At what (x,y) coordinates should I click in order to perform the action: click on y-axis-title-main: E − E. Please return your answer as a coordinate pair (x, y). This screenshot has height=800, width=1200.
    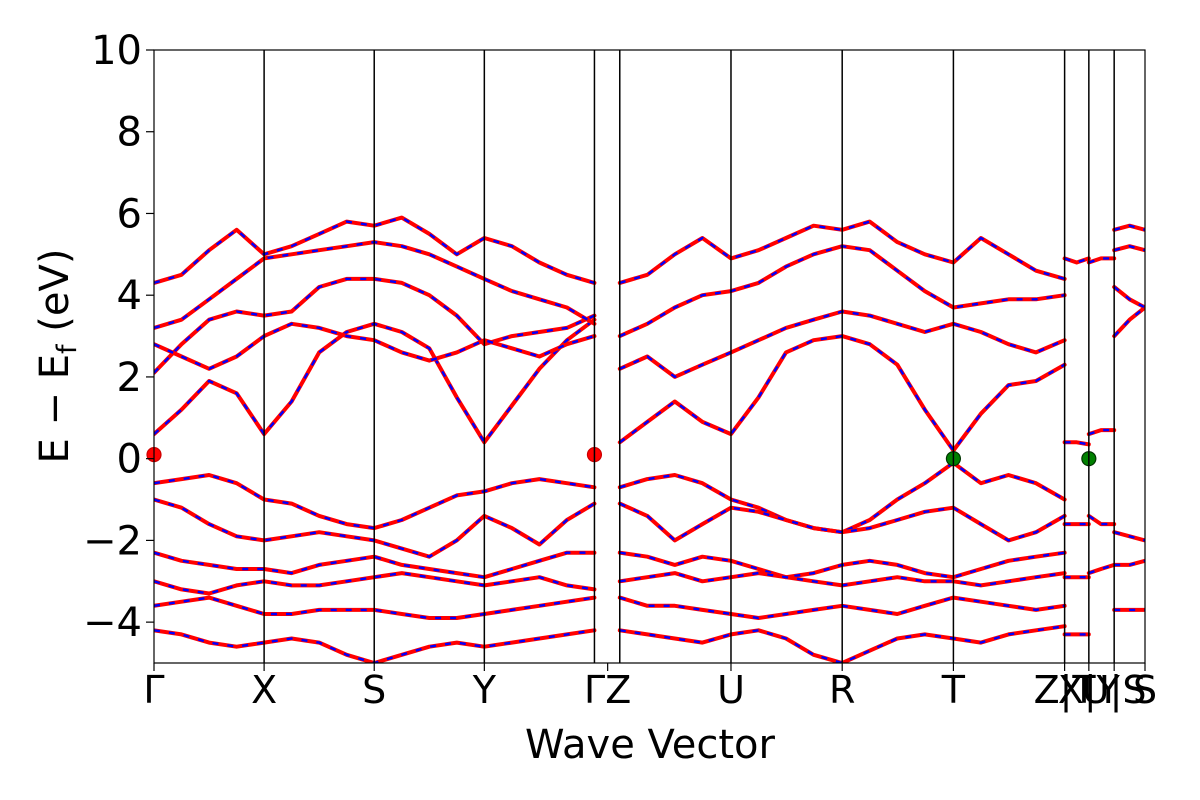
    Looking at the image, I should click on (55, 409).